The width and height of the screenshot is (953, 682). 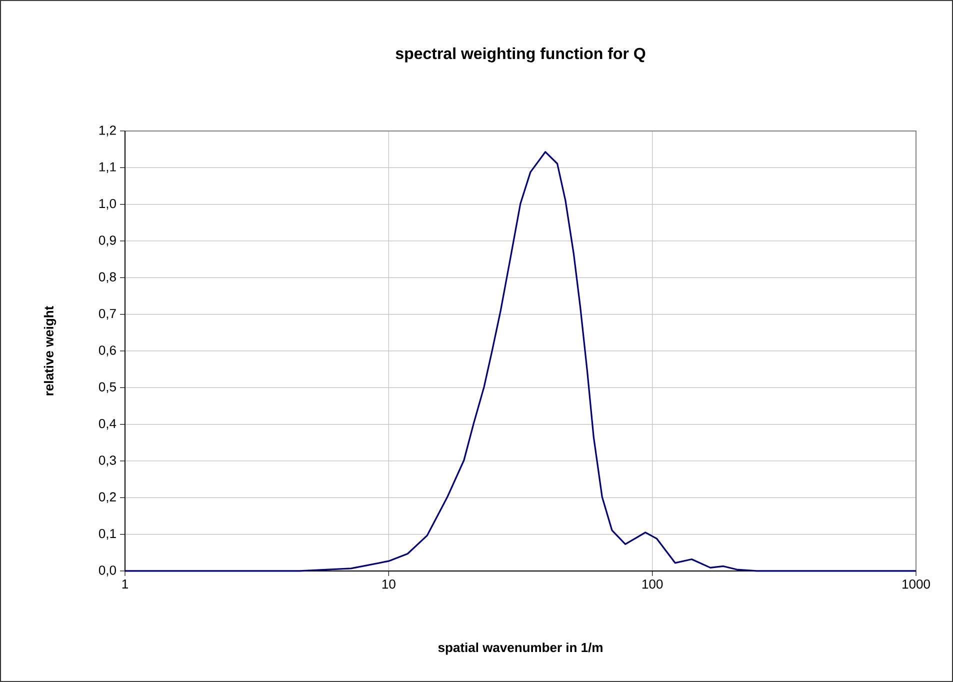 What do you see at coordinates (107, 131) in the screenshot?
I see `y-tick-label: 1,2` at bounding box center [107, 131].